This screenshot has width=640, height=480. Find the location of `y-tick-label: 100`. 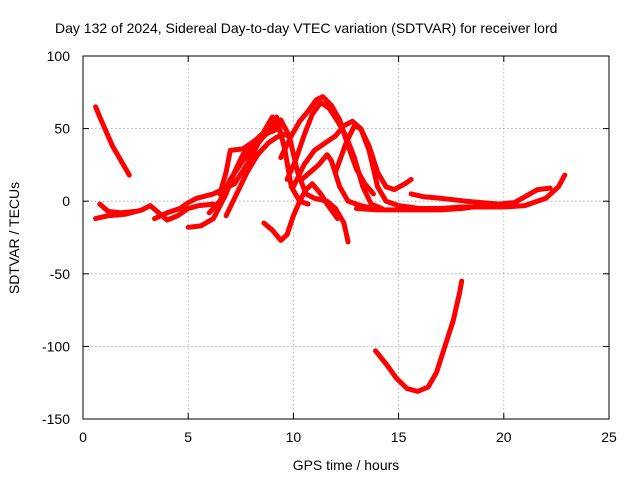

y-tick-label: 100 is located at coordinates (59, 56).